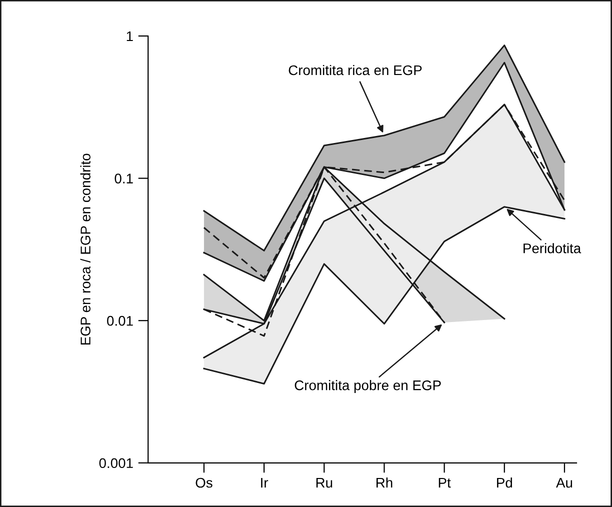 This screenshot has width=612, height=507. What do you see at coordinates (85, 249) in the screenshot?
I see `y-axis-title: EGP en roca / EGP en condrito` at bounding box center [85, 249].